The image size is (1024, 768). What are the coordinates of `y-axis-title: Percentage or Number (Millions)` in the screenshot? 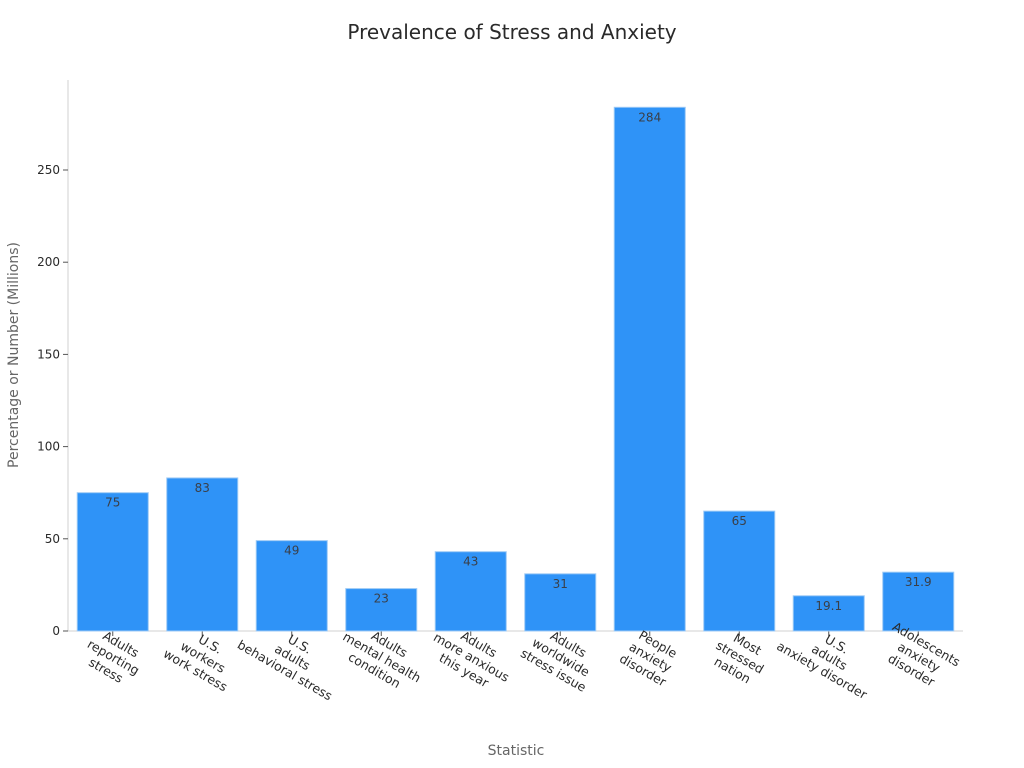 It's located at (14, 355).